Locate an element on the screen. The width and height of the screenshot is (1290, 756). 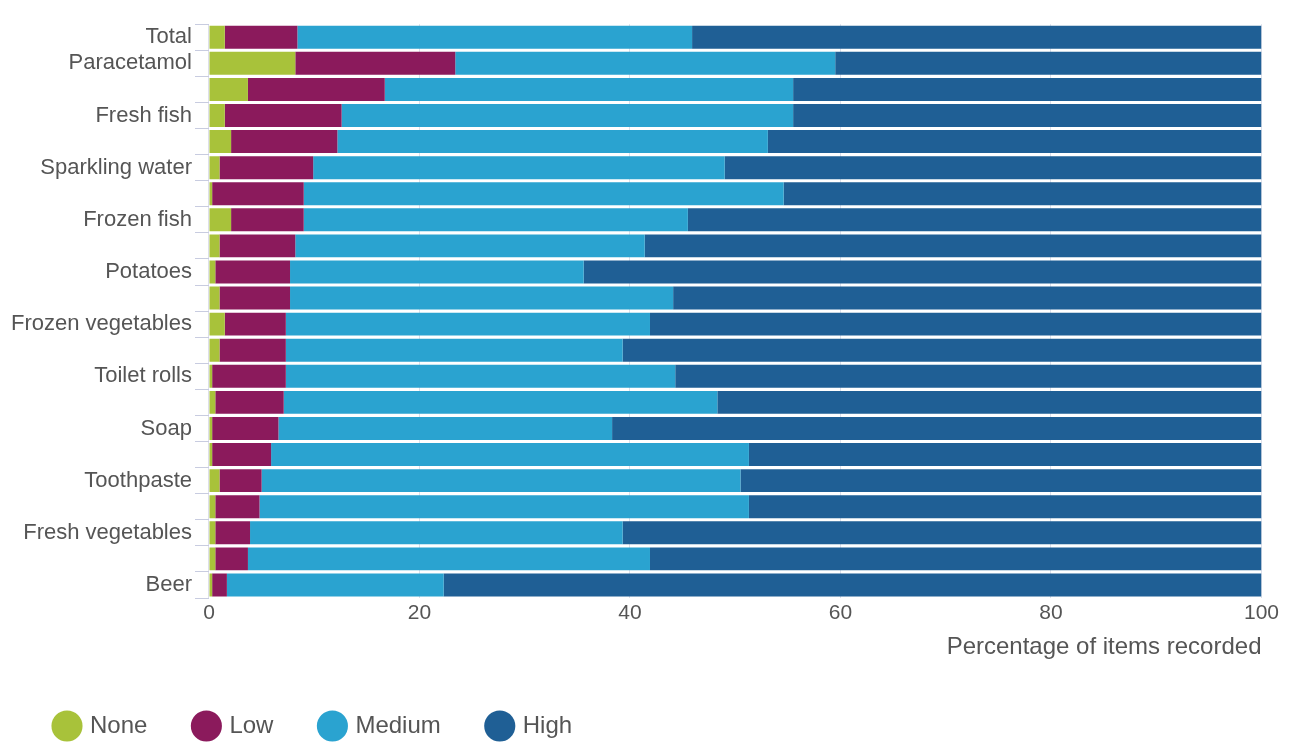
x-tick-label: 80 is located at coordinates (1051, 612).